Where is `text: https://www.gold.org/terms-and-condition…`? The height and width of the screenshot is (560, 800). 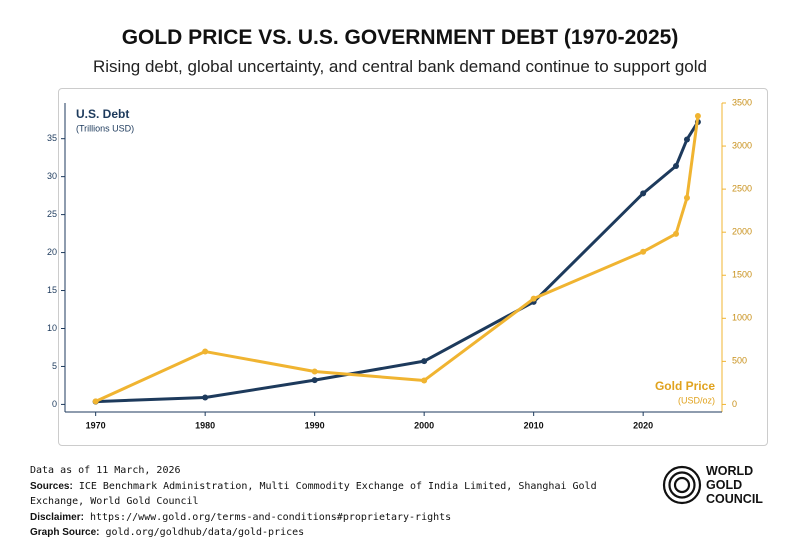 text: https://www.gold.org/terms-and-condition… is located at coordinates (270, 517).